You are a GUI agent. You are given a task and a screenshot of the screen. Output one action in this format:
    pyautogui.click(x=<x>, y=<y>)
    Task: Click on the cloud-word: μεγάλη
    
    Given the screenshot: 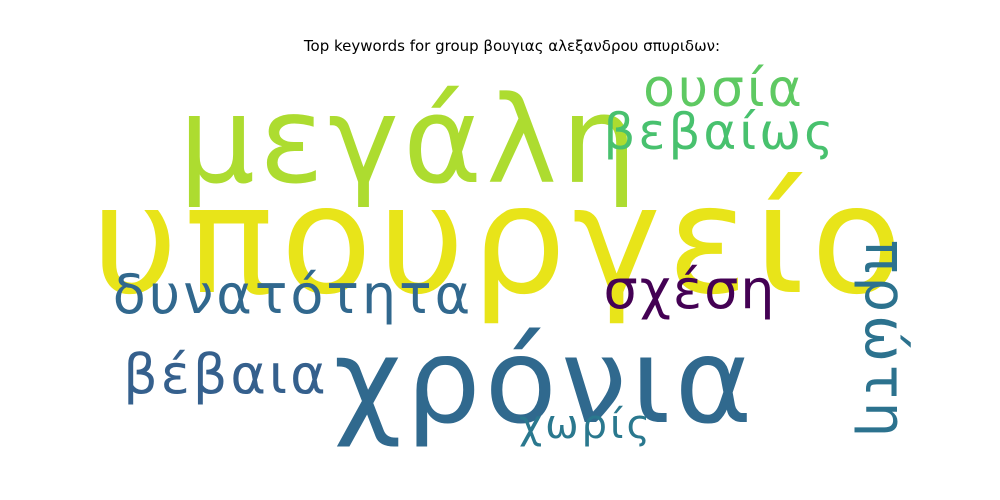 What is the action you would take?
    pyautogui.click(x=410, y=141)
    